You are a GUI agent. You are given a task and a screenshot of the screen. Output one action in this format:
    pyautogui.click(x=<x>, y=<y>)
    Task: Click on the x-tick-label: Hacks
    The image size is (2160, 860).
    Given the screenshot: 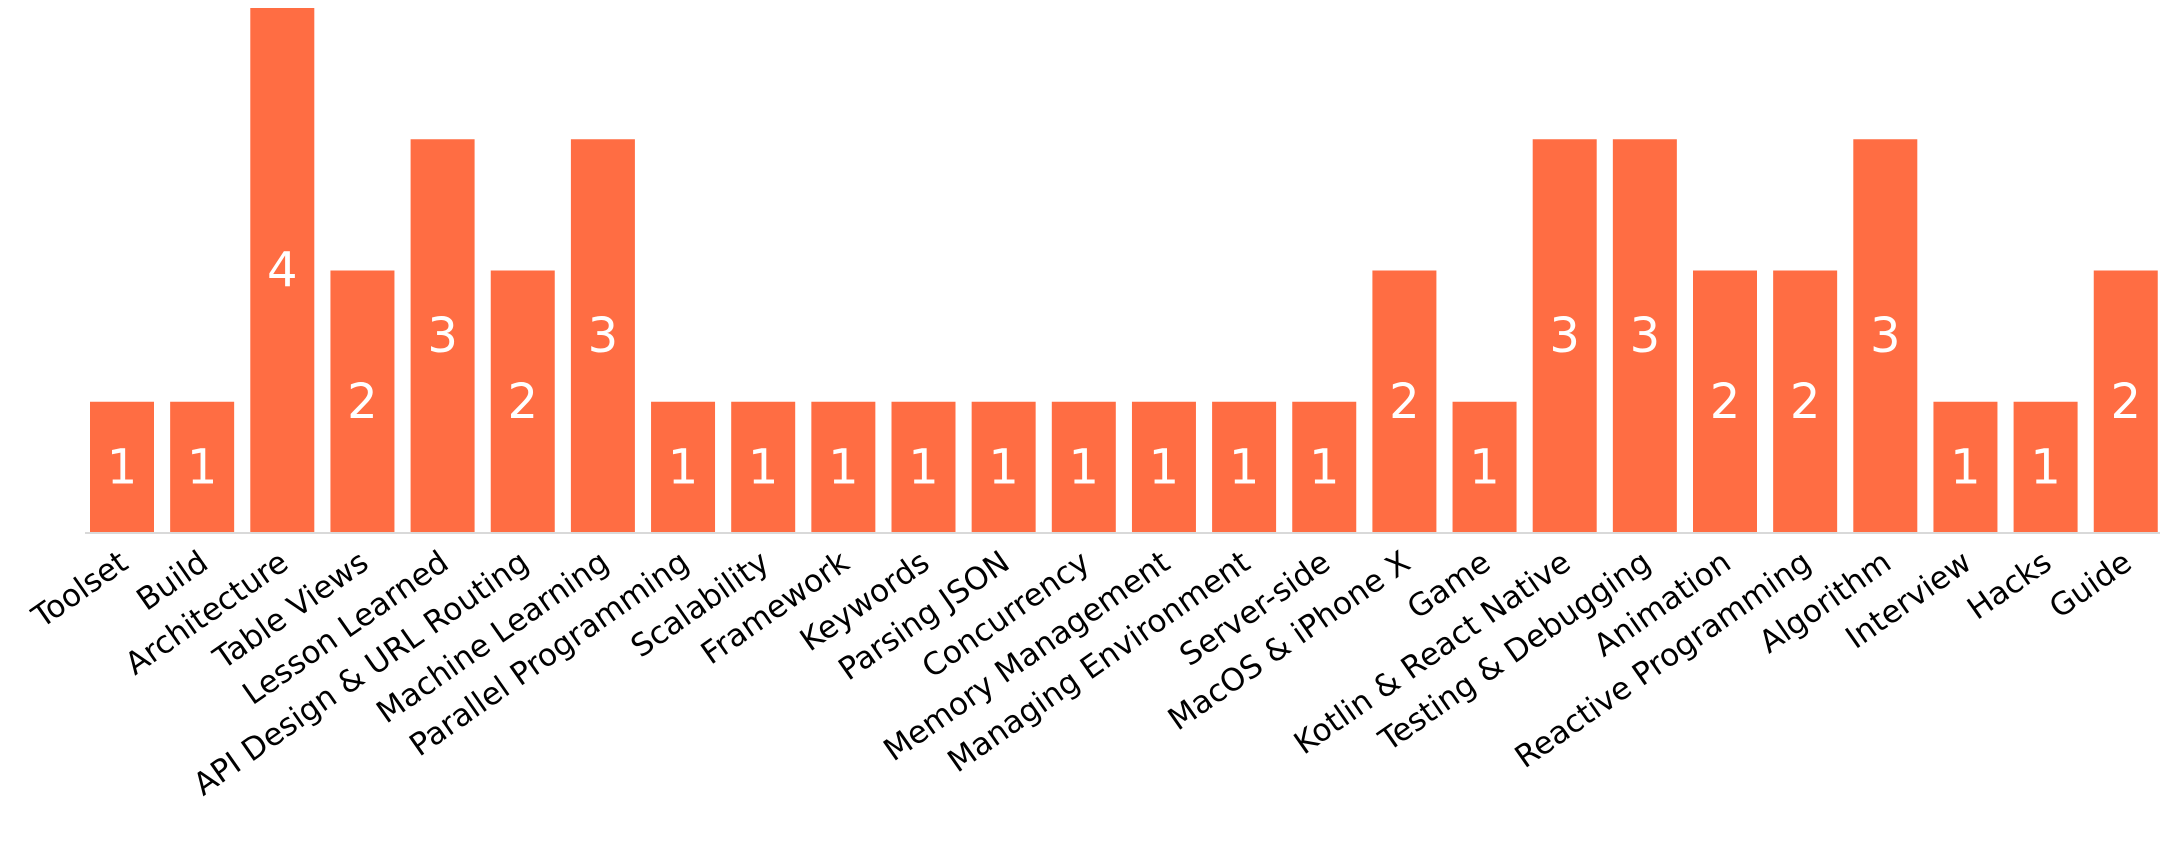 What is the action you would take?
    pyautogui.click(x=2009, y=585)
    